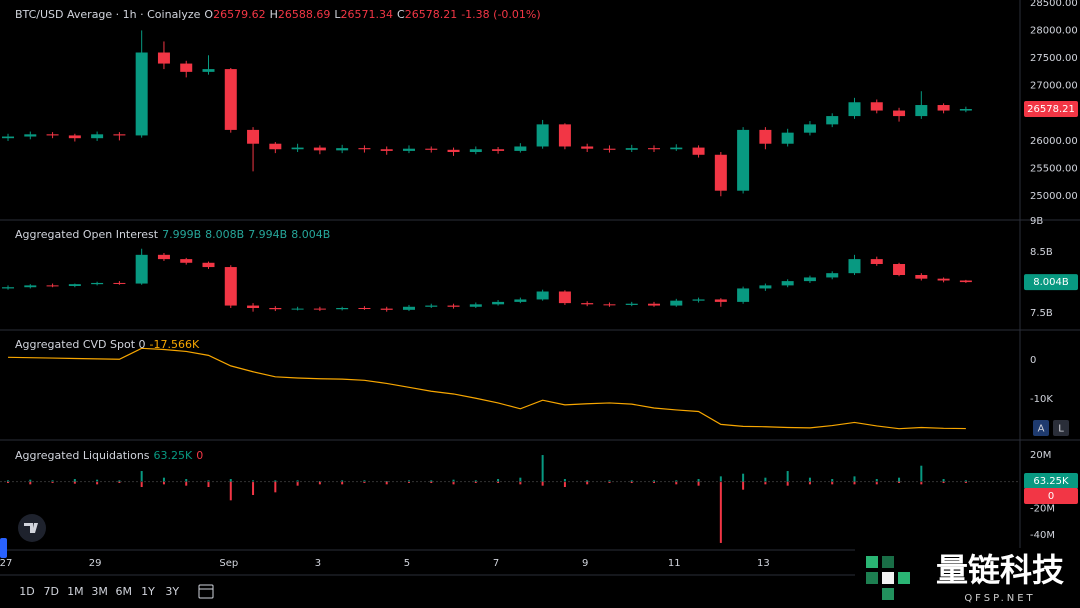 This screenshot has height=608, width=1080. I want to click on x-tick-label: 11, so click(674, 563).